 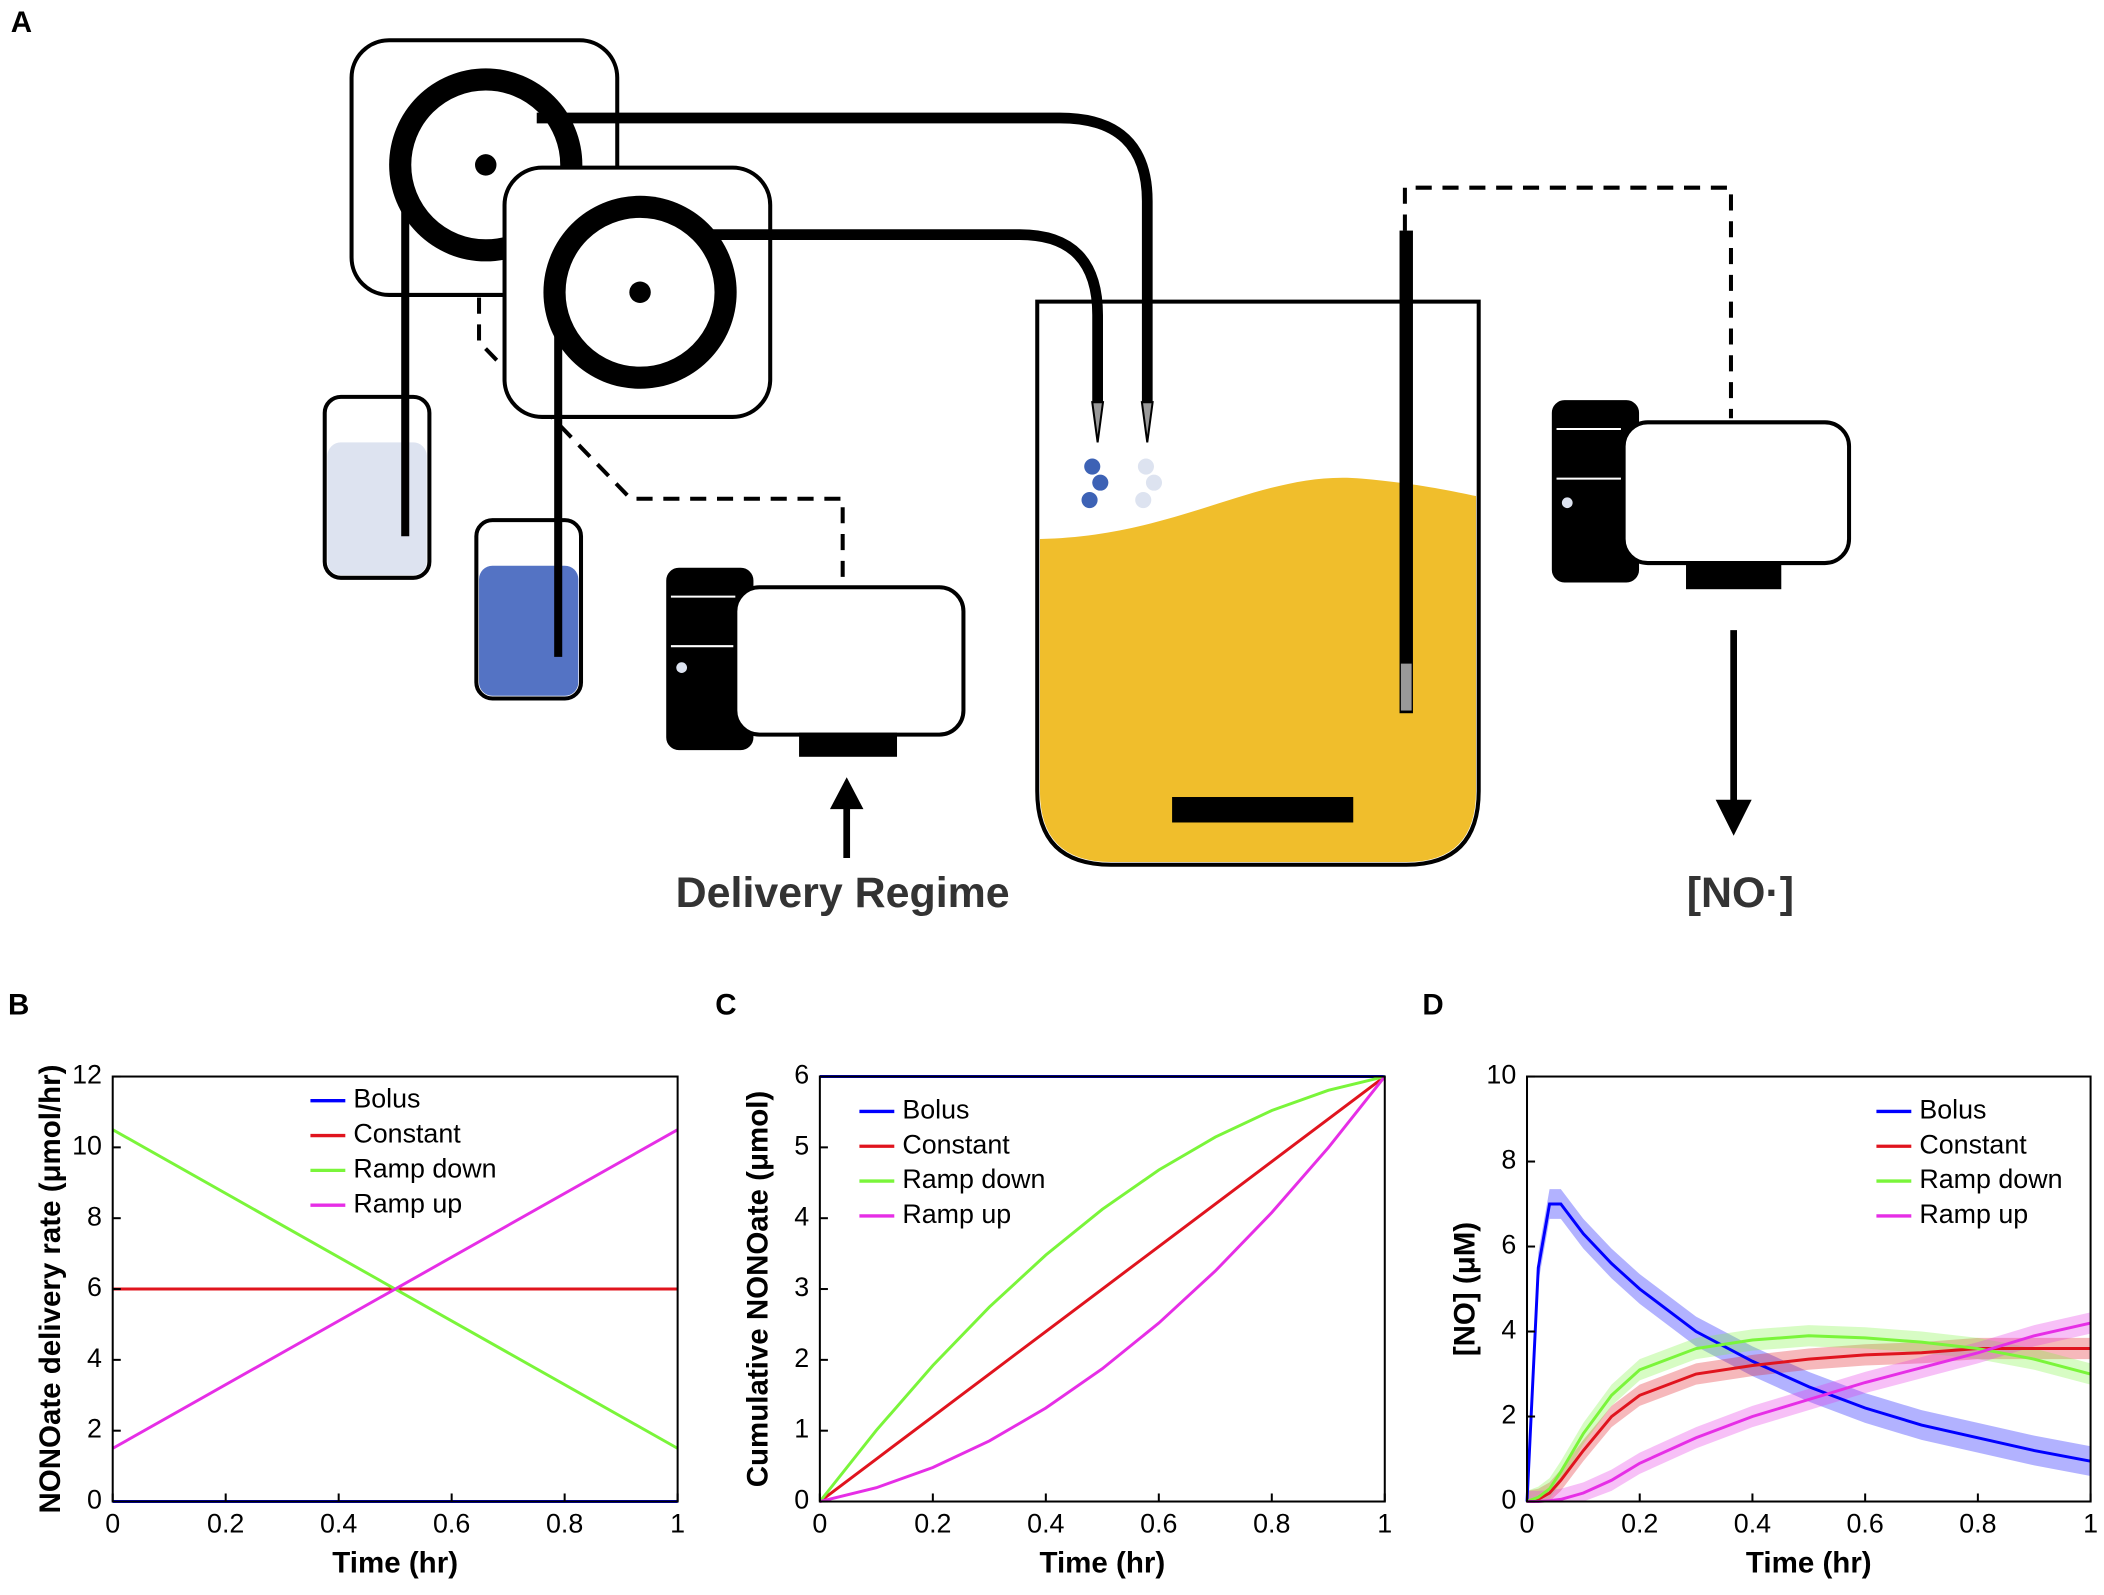 I want to click on panel-label: B, so click(x=18, y=1005).